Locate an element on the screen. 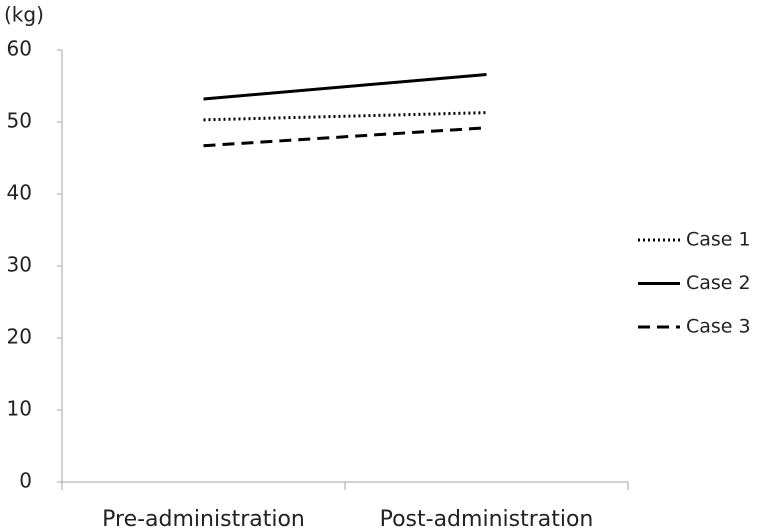  y-tick-label: 10 is located at coordinates (19, 409).